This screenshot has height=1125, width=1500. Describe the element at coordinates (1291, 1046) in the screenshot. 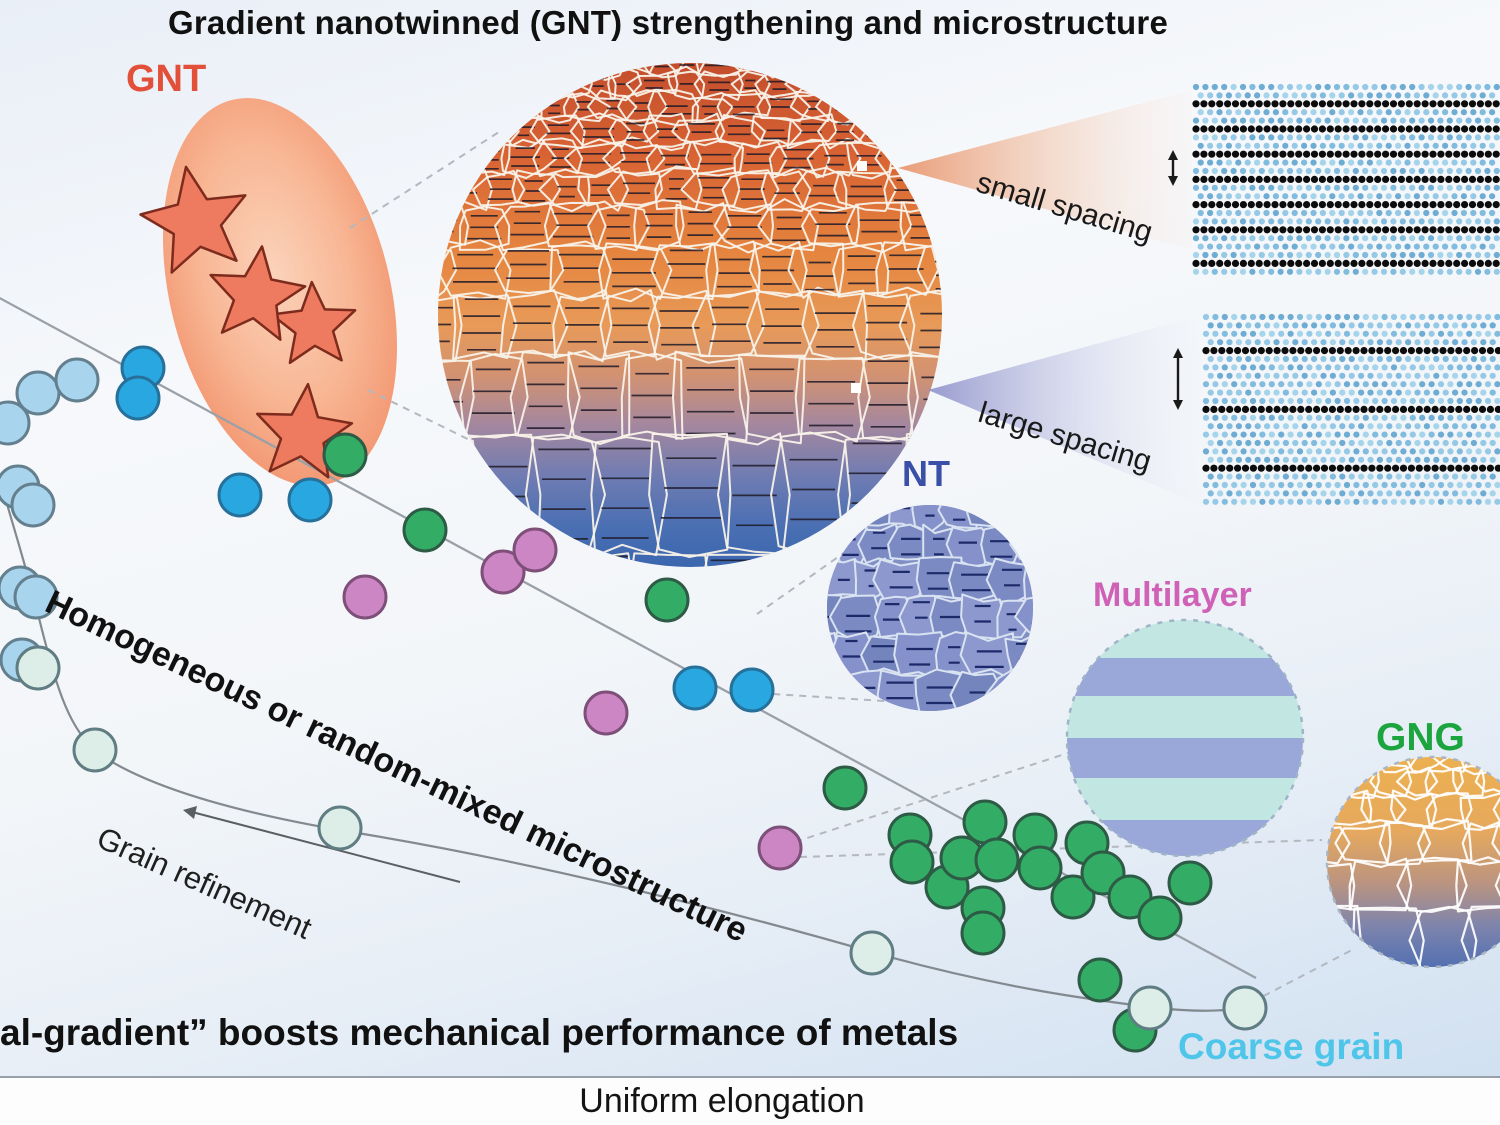

I see `coarse-grain-label: Coarse grain` at that location.